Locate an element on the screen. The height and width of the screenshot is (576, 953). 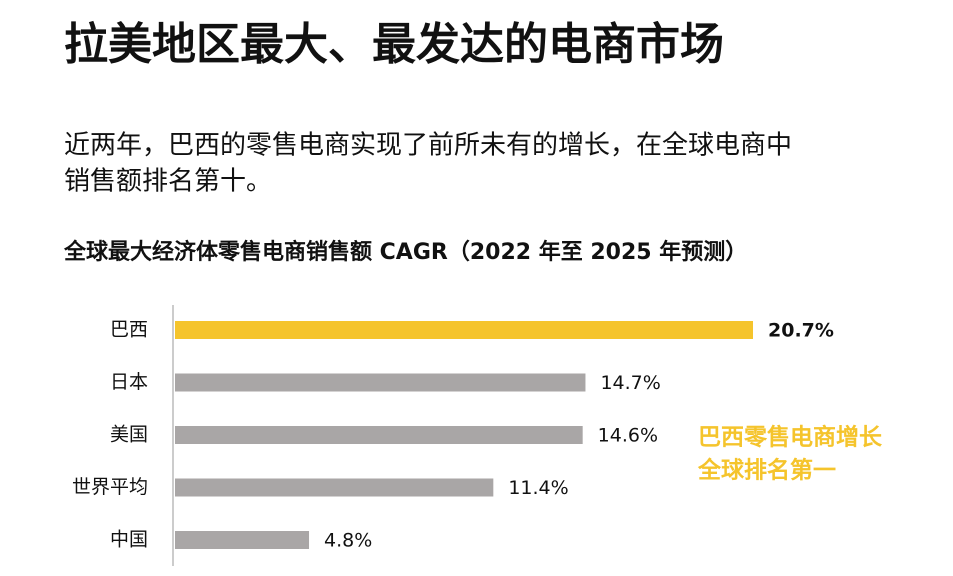
subtitle: 销售额排名第十。 is located at coordinates (168, 182).